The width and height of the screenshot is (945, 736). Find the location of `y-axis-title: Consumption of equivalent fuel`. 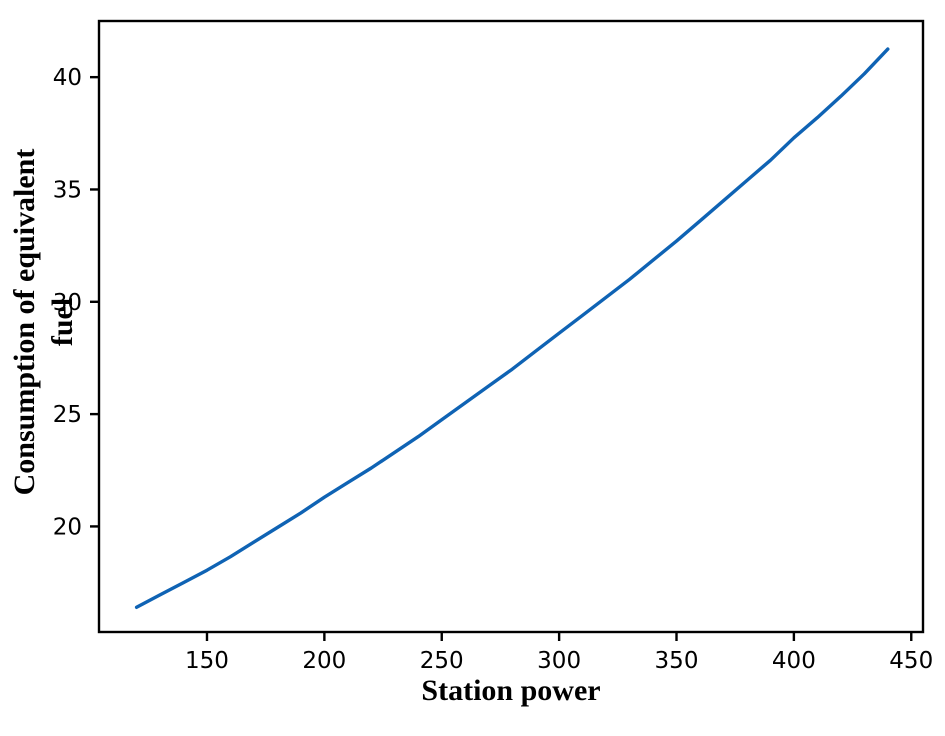

y-axis-title: Consumption of equivalent fuel is located at coordinates (44, 336).